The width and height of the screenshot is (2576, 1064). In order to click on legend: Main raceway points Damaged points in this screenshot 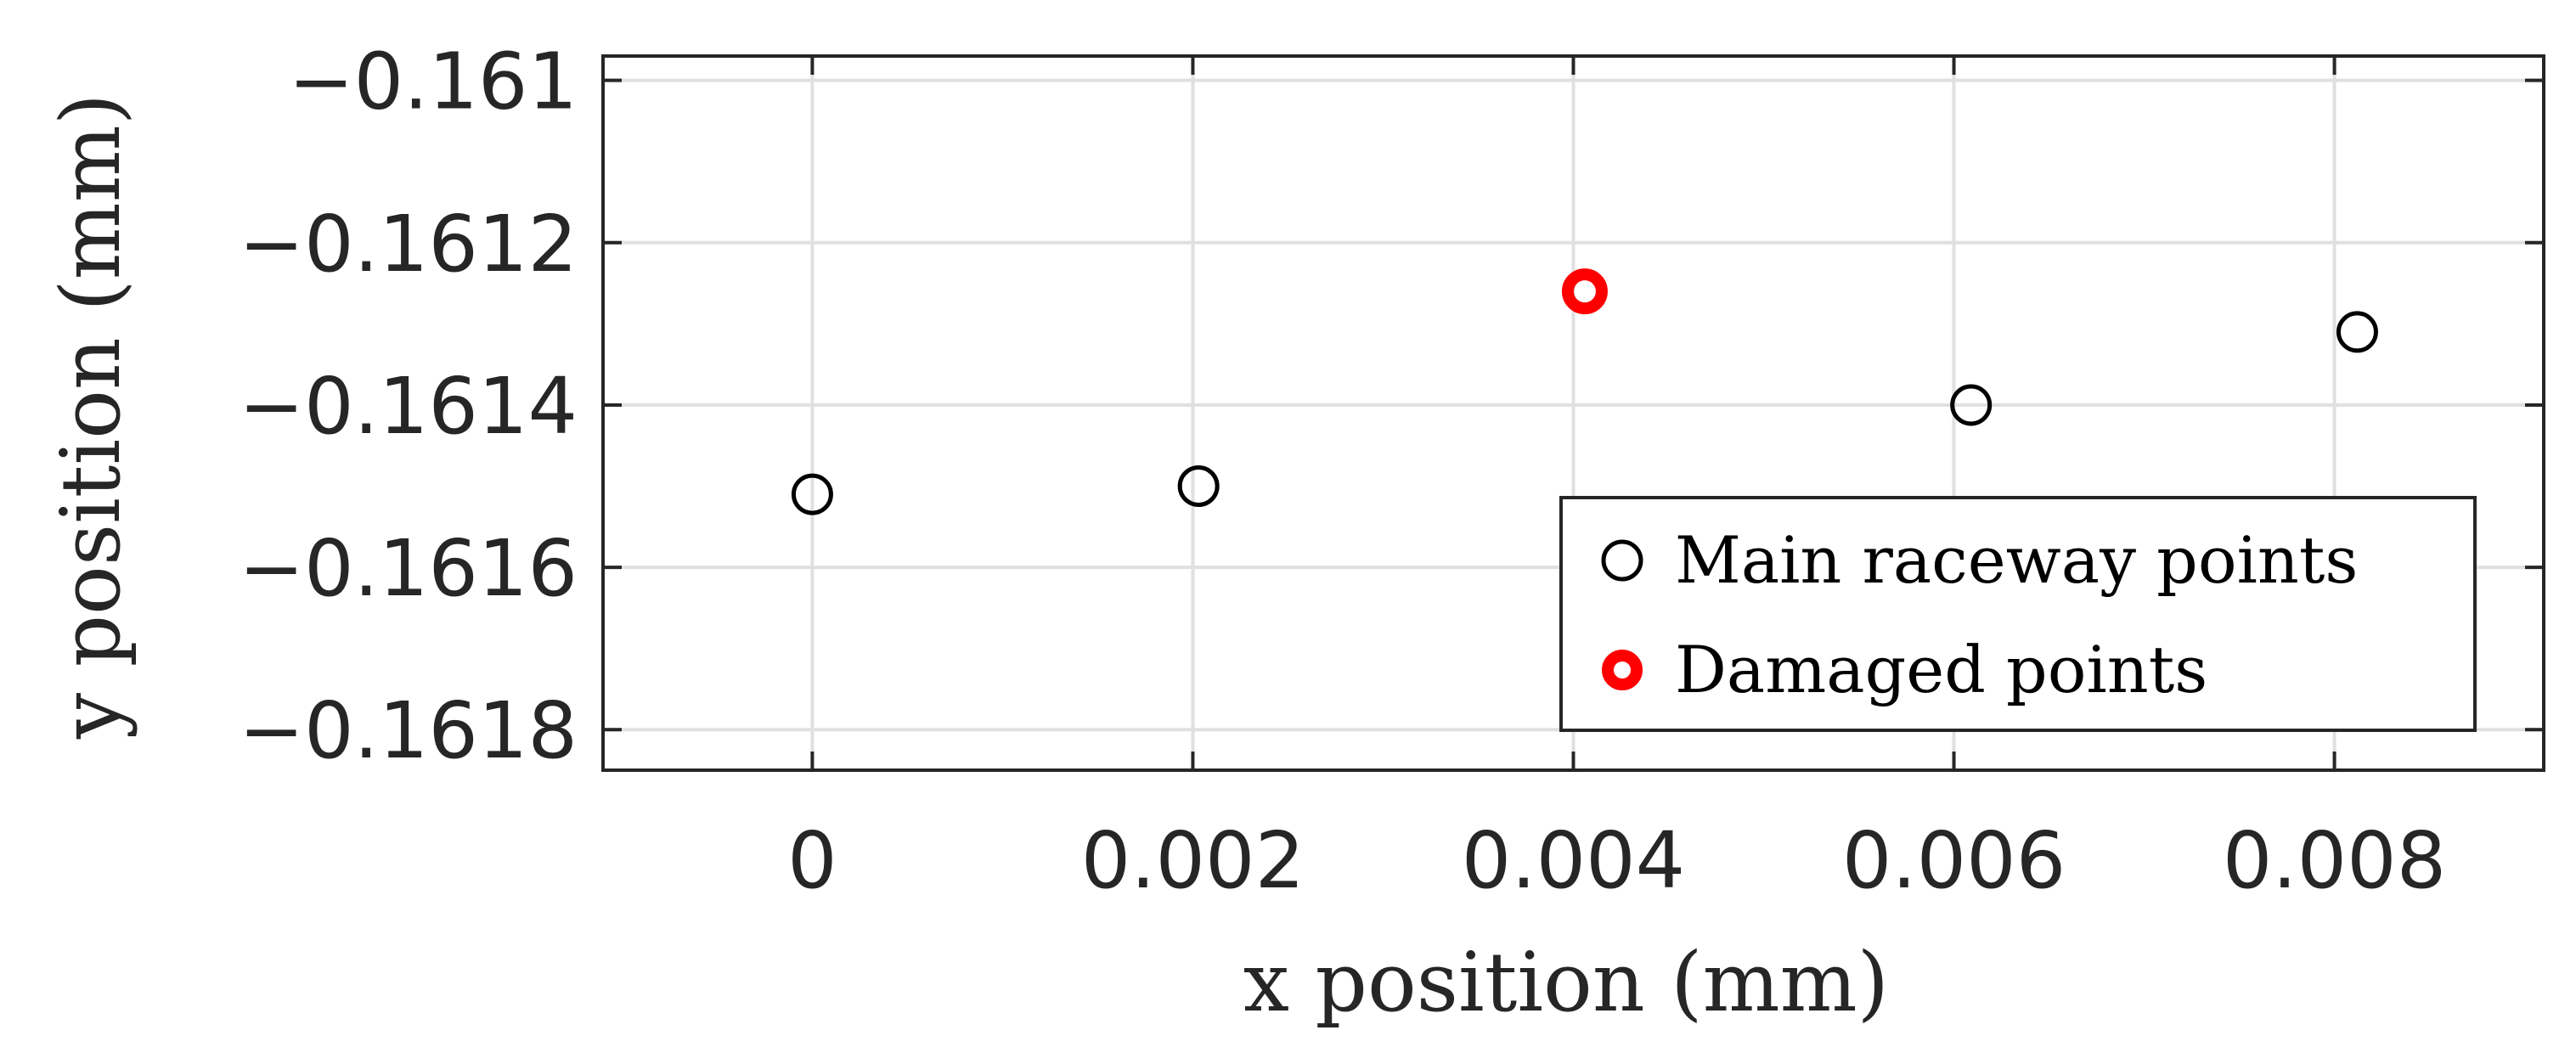, I will do `click(2018, 614)`.